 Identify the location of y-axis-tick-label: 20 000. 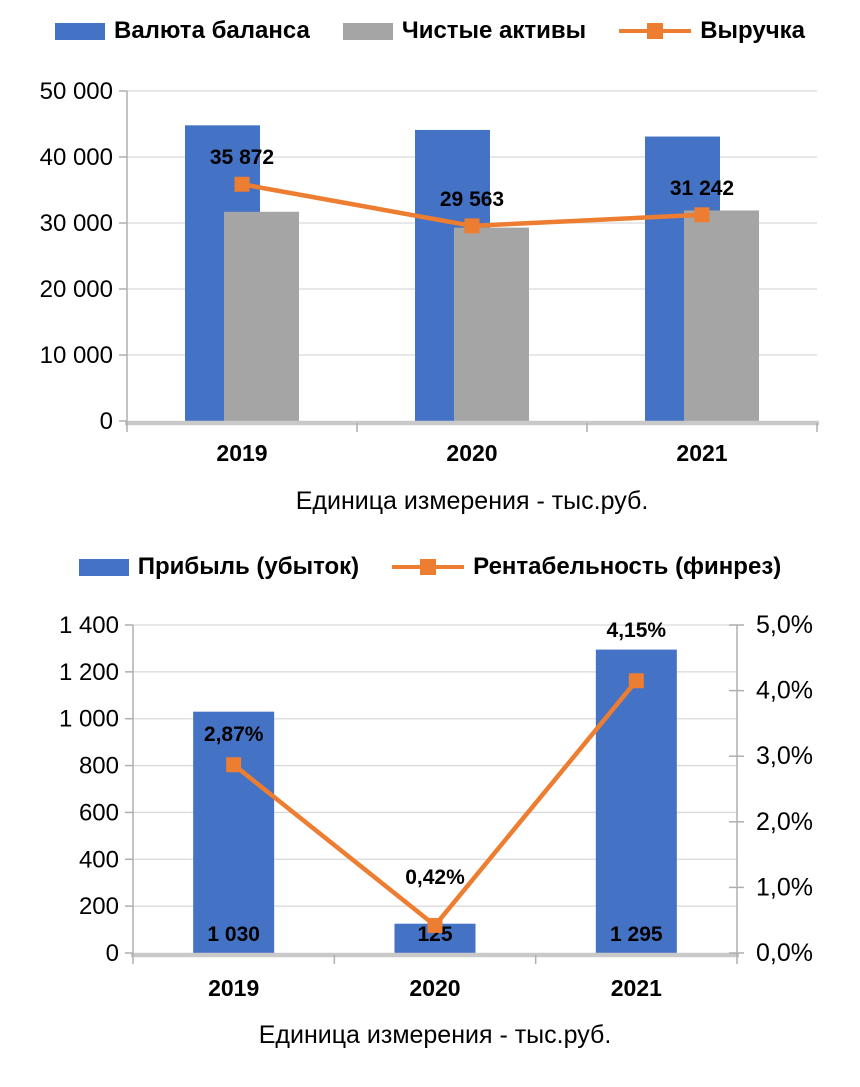
(76, 289).